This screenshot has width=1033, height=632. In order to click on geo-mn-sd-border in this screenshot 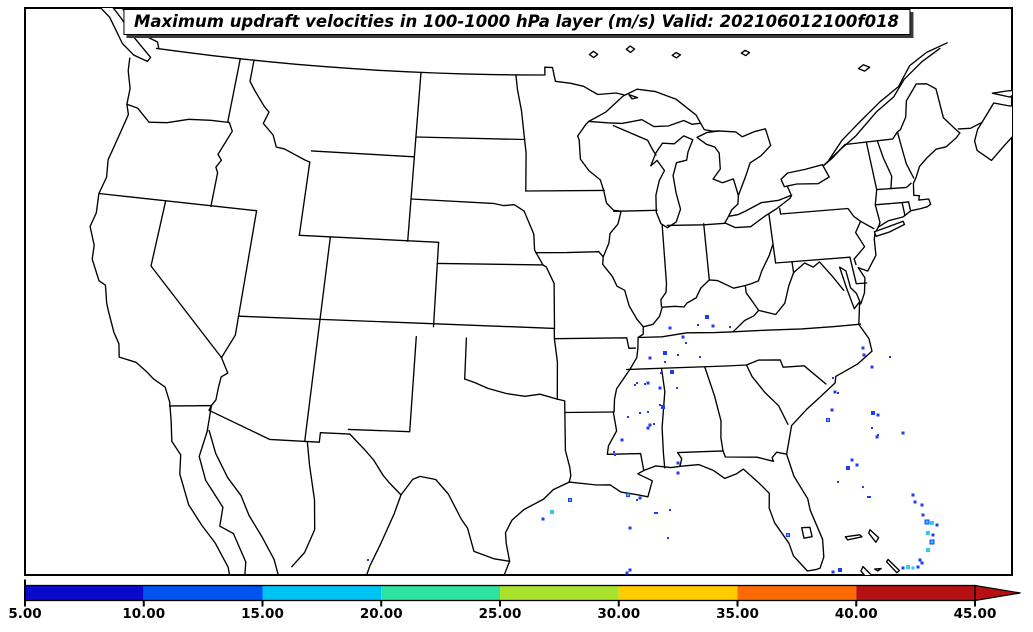, I will do `click(525, 165)`.